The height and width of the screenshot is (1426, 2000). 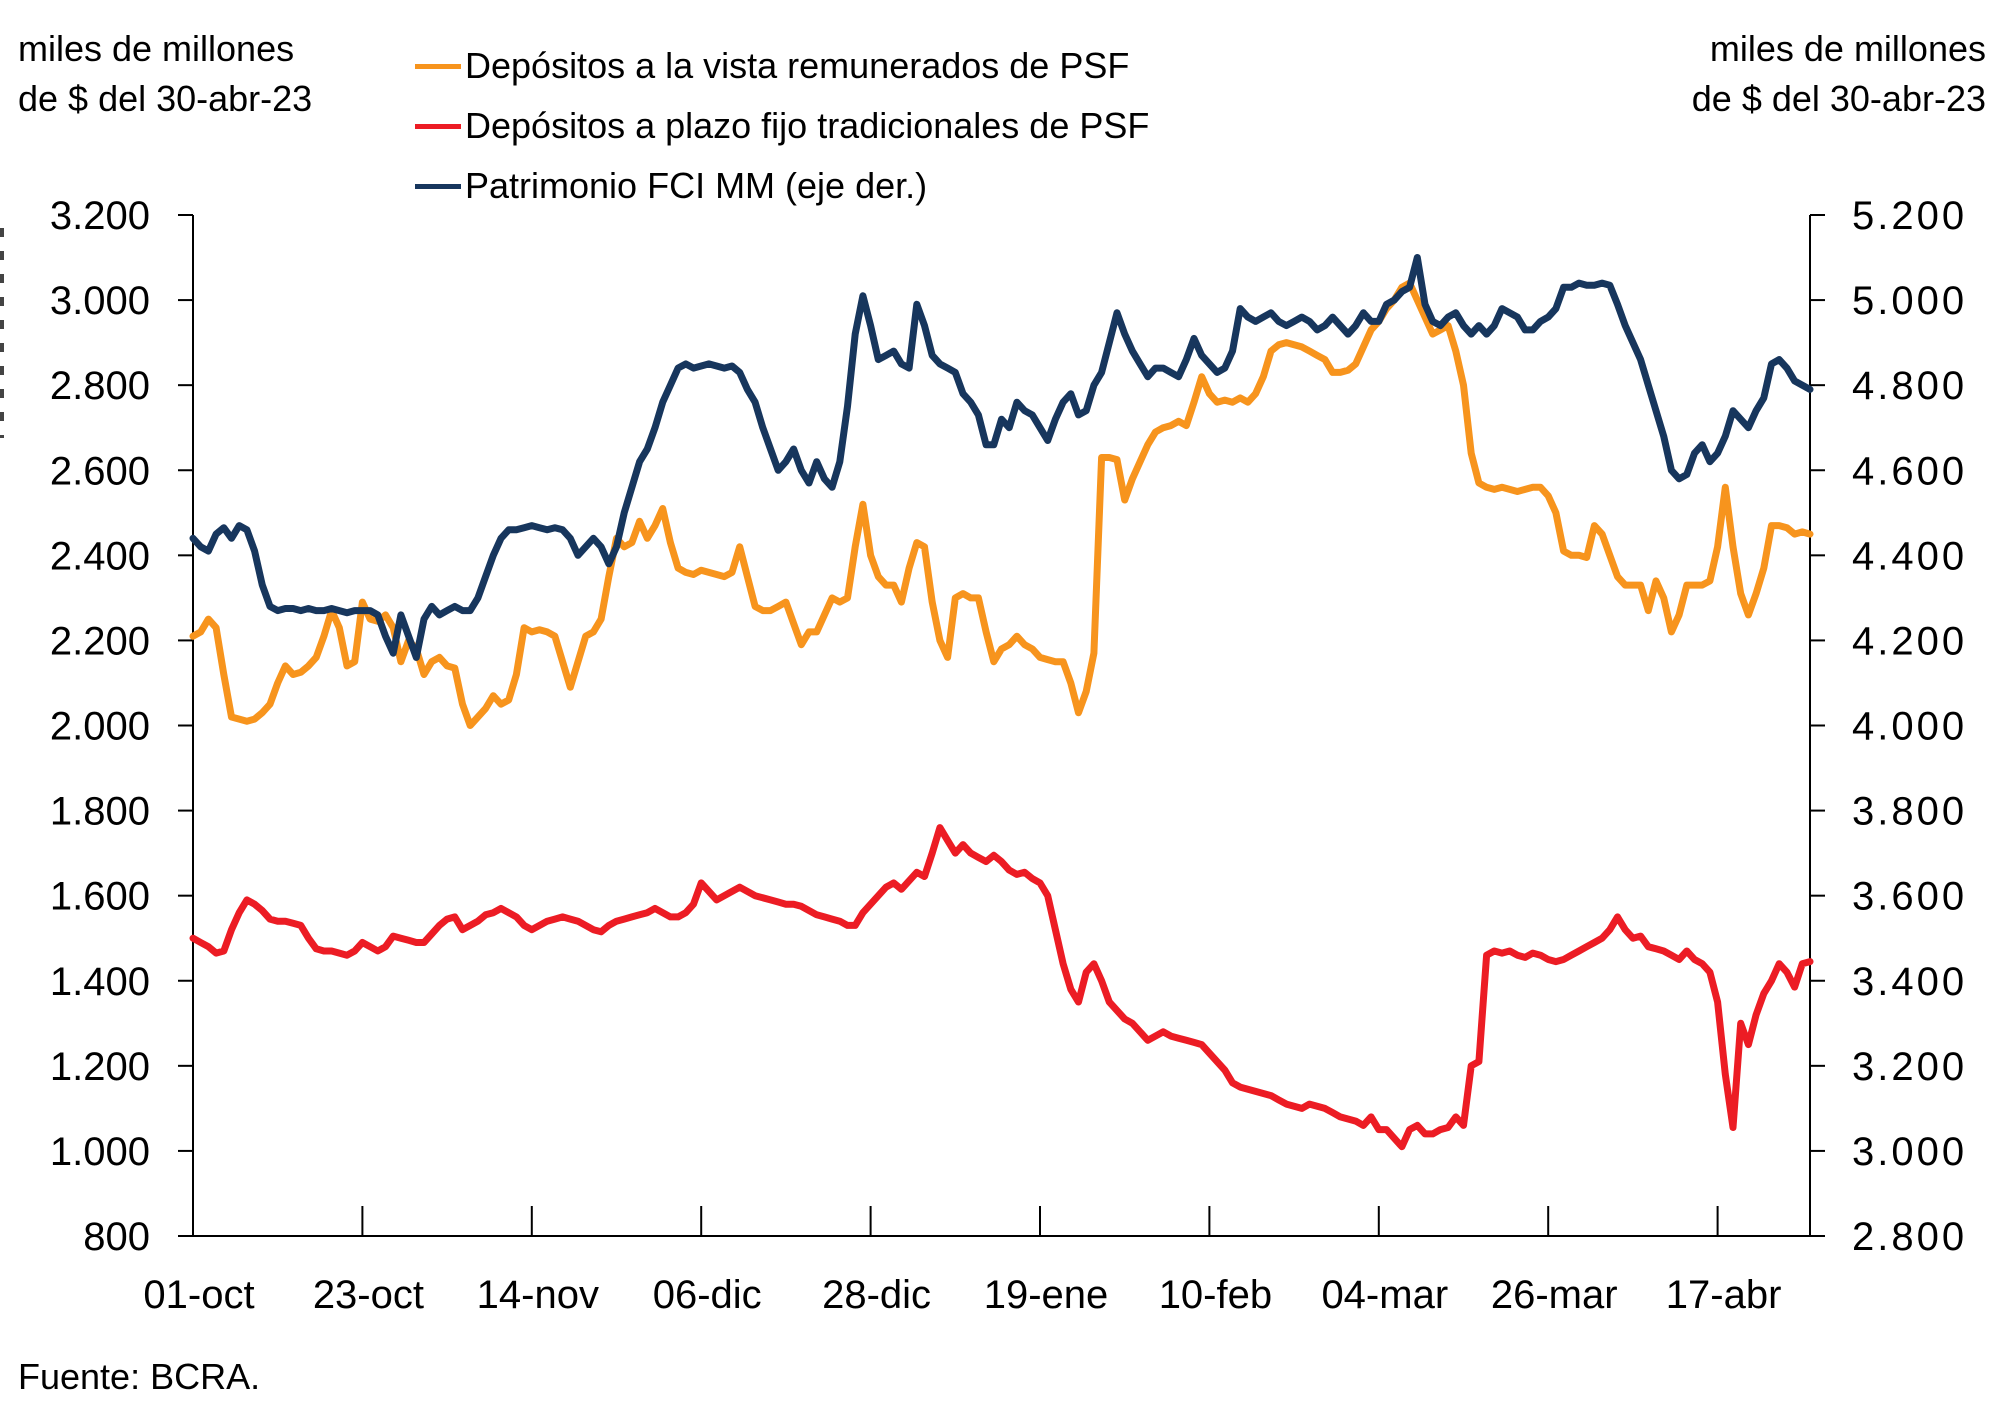 I want to click on left-axis-tick-label: 1.800, so click(x=100, y=812).